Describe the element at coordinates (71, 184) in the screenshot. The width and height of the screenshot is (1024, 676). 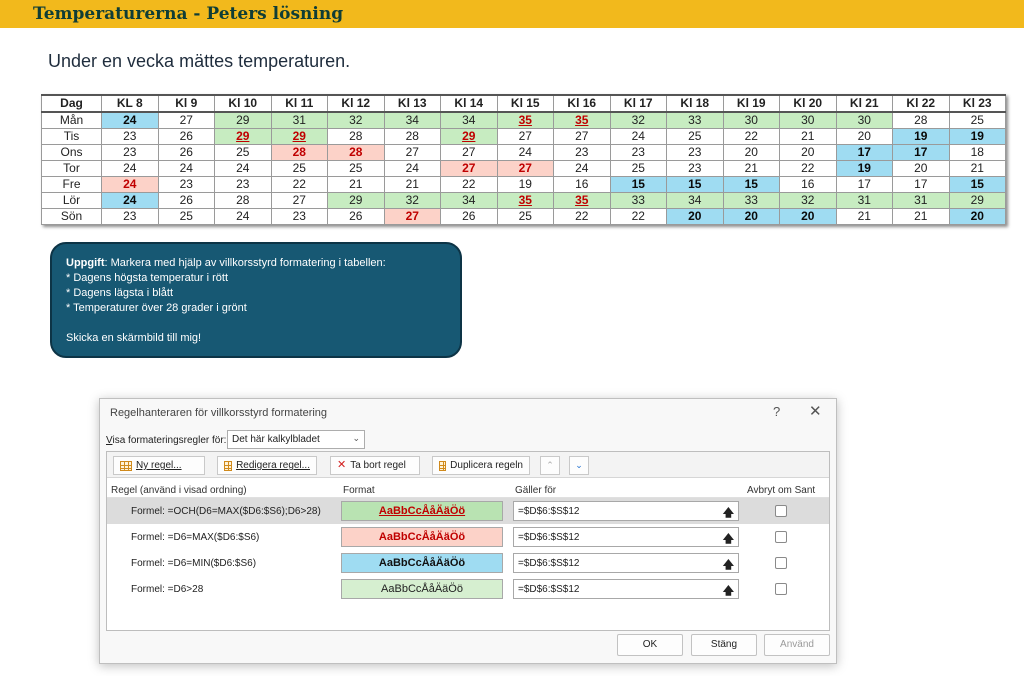
I see `day-cell: Fre` at that location.